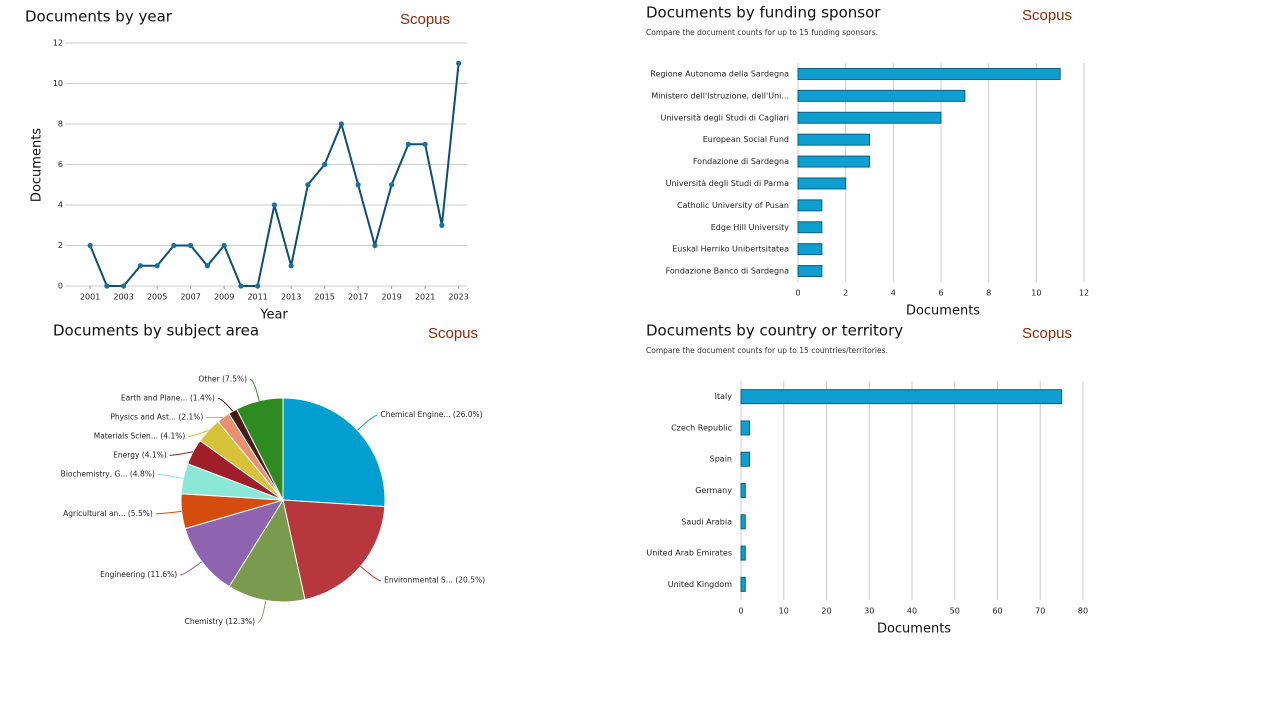  I want to click on slice-value: (4.8%), so click(142, 473).